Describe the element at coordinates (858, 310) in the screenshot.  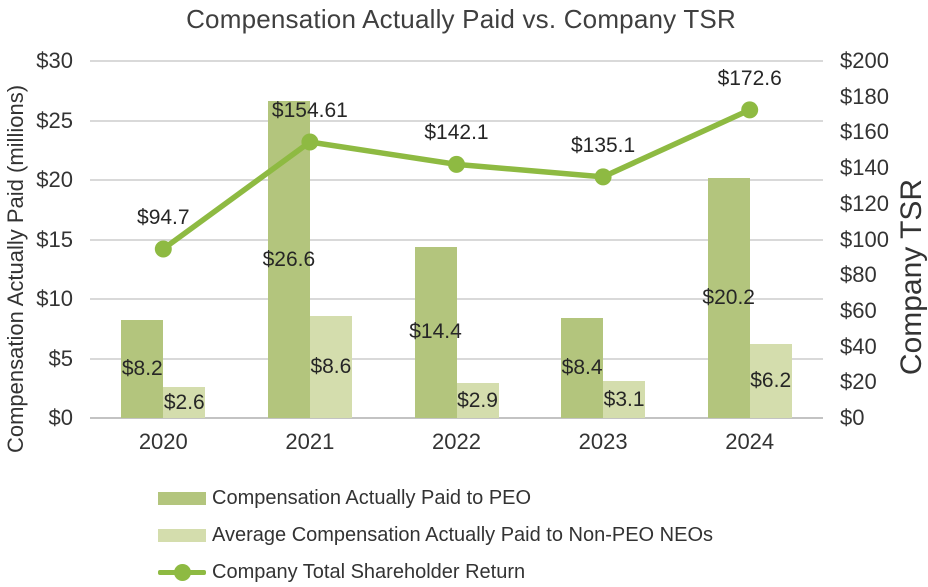
I see `y-axis-tick-right: $60` at that location.